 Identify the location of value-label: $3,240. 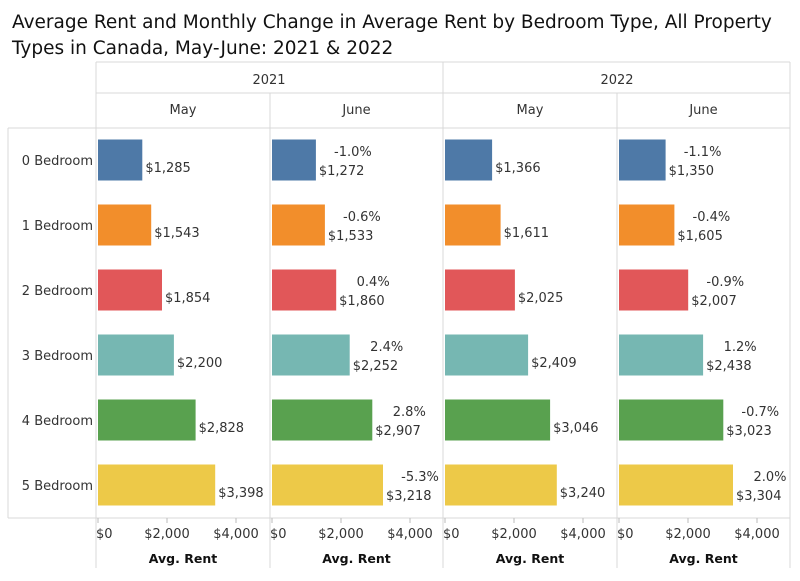
(583, 493).